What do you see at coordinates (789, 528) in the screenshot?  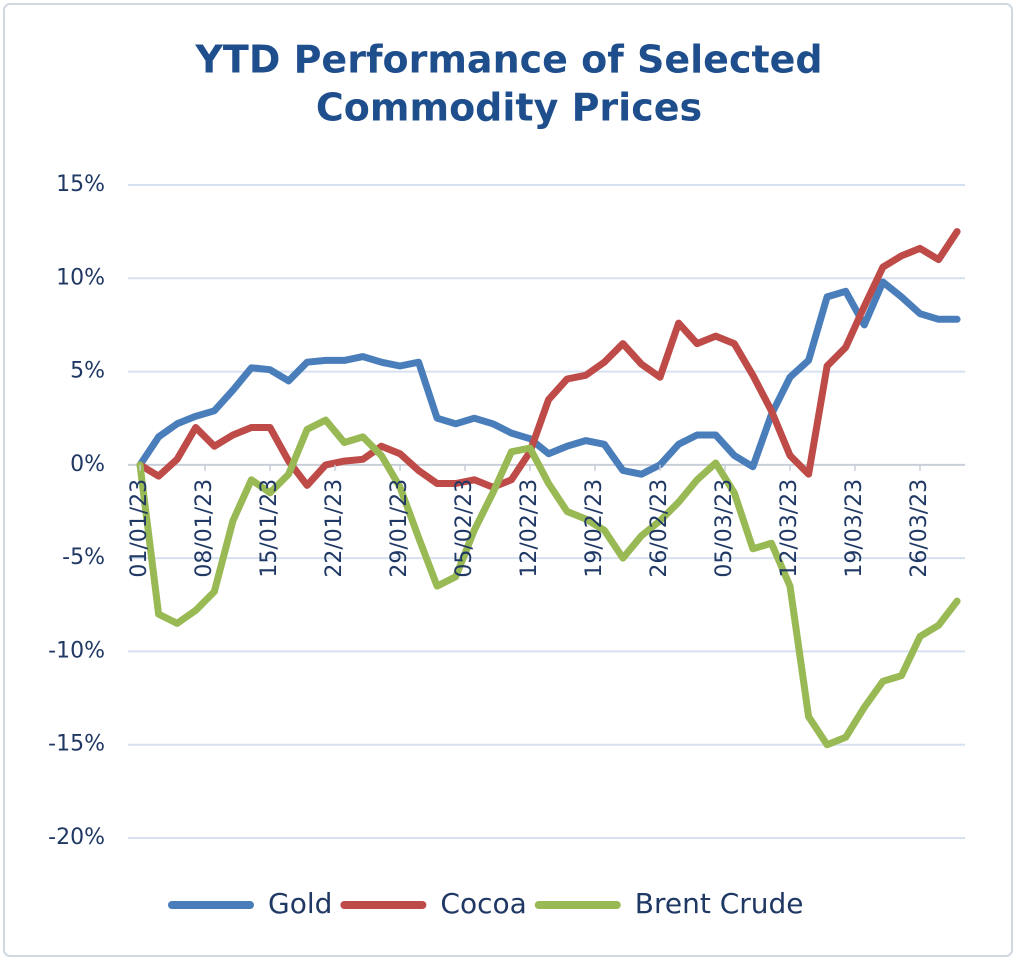 I see `x-tick-label: 12/03/23` at bounding box center [789, 528].